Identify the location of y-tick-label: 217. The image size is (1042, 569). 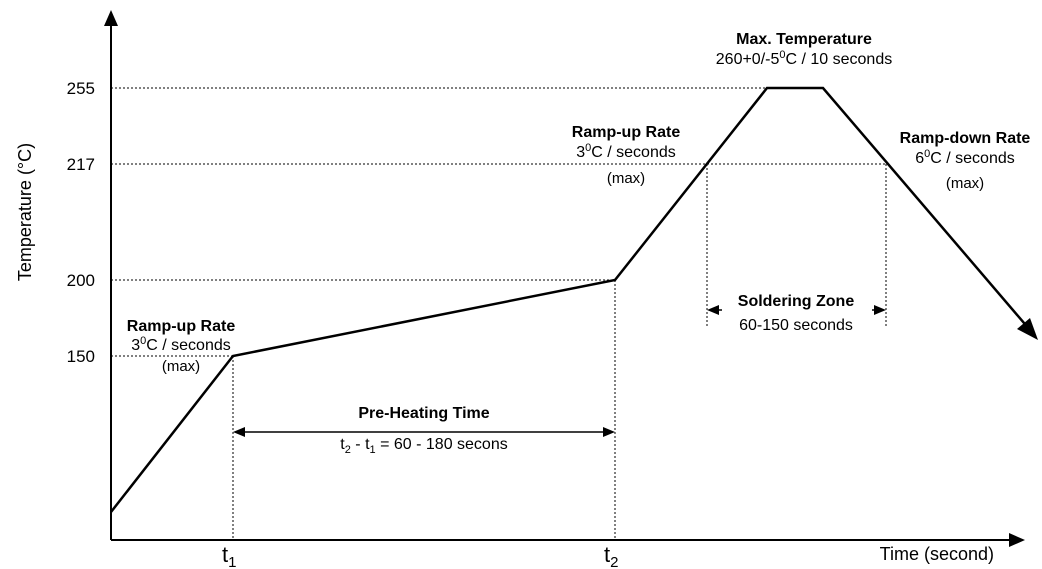
(81, 164).